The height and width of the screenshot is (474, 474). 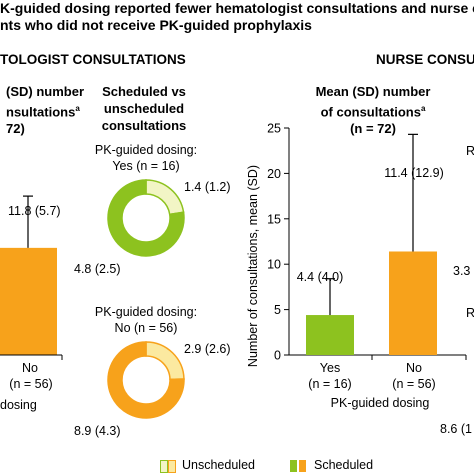 What do you see at coordinates (146, 166) in the screenshot?
I see `donut-yes-header-line2: Yes (n = 16)` at bounding box center [146, 166].